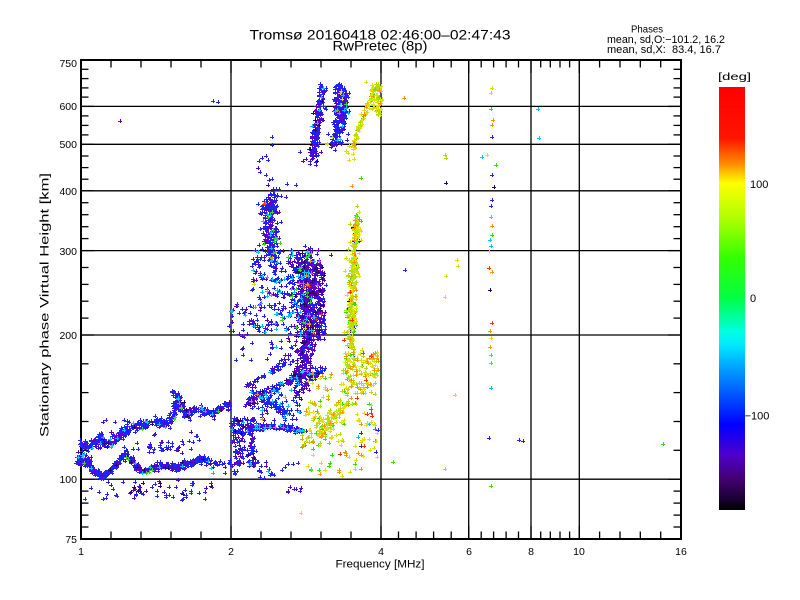 The height and width of the screenshot is (600, 800). I want to click on svg-text: RwPretec (8p), so click(380, 46).